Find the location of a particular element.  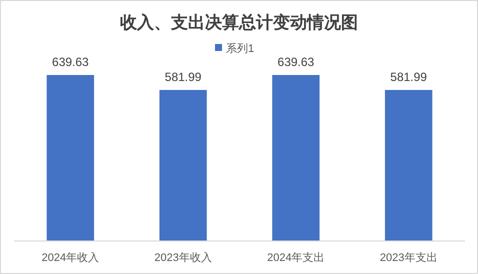

x-tick-label: 2024年收入 is located at coordinates (71, 257).